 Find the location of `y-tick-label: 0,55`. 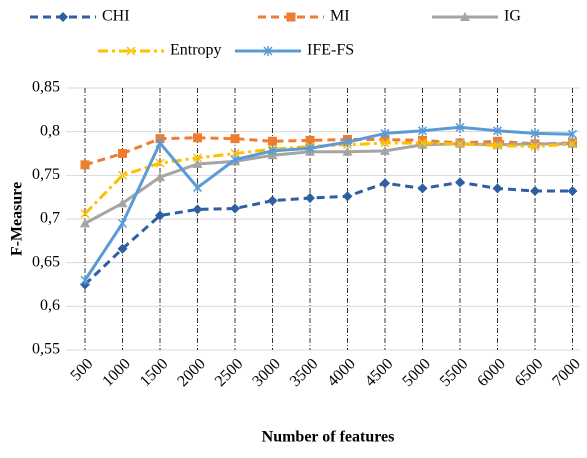

y-tick-label: 0,55 is located at coordinates (46, 349).